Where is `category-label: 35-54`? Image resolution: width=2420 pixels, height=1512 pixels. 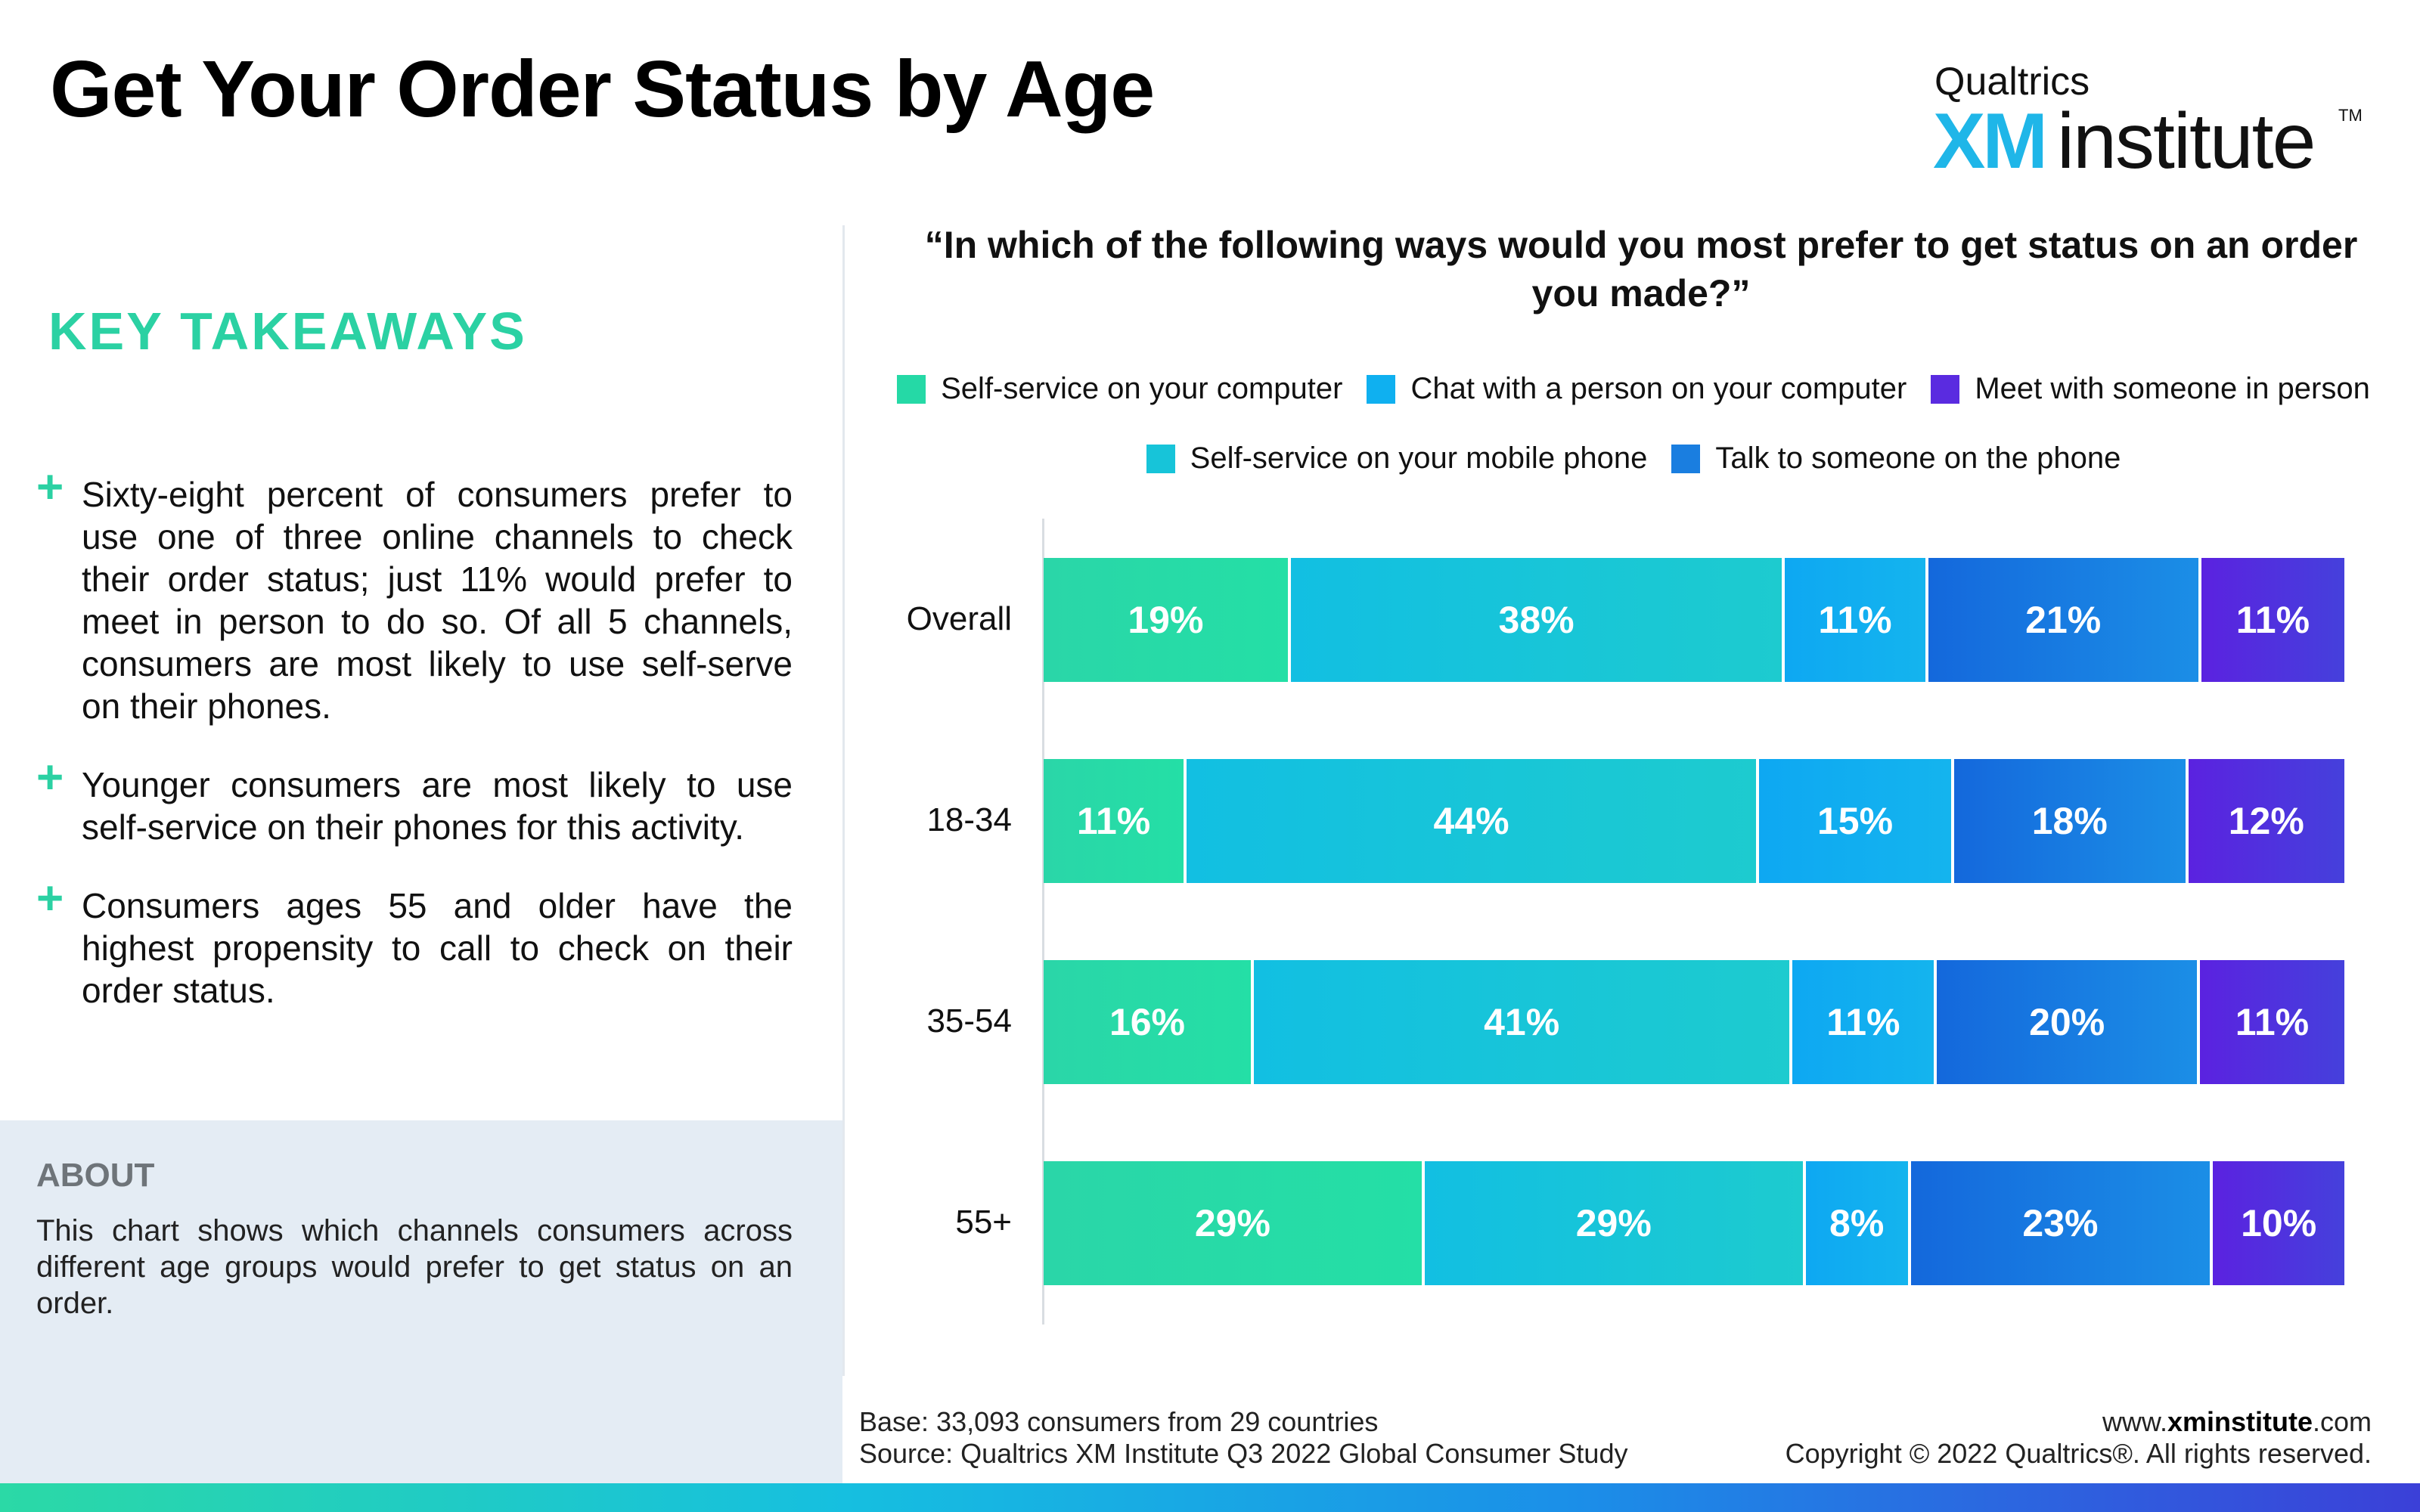
category-label: 35-54 is located at coordinates (969, 1021).